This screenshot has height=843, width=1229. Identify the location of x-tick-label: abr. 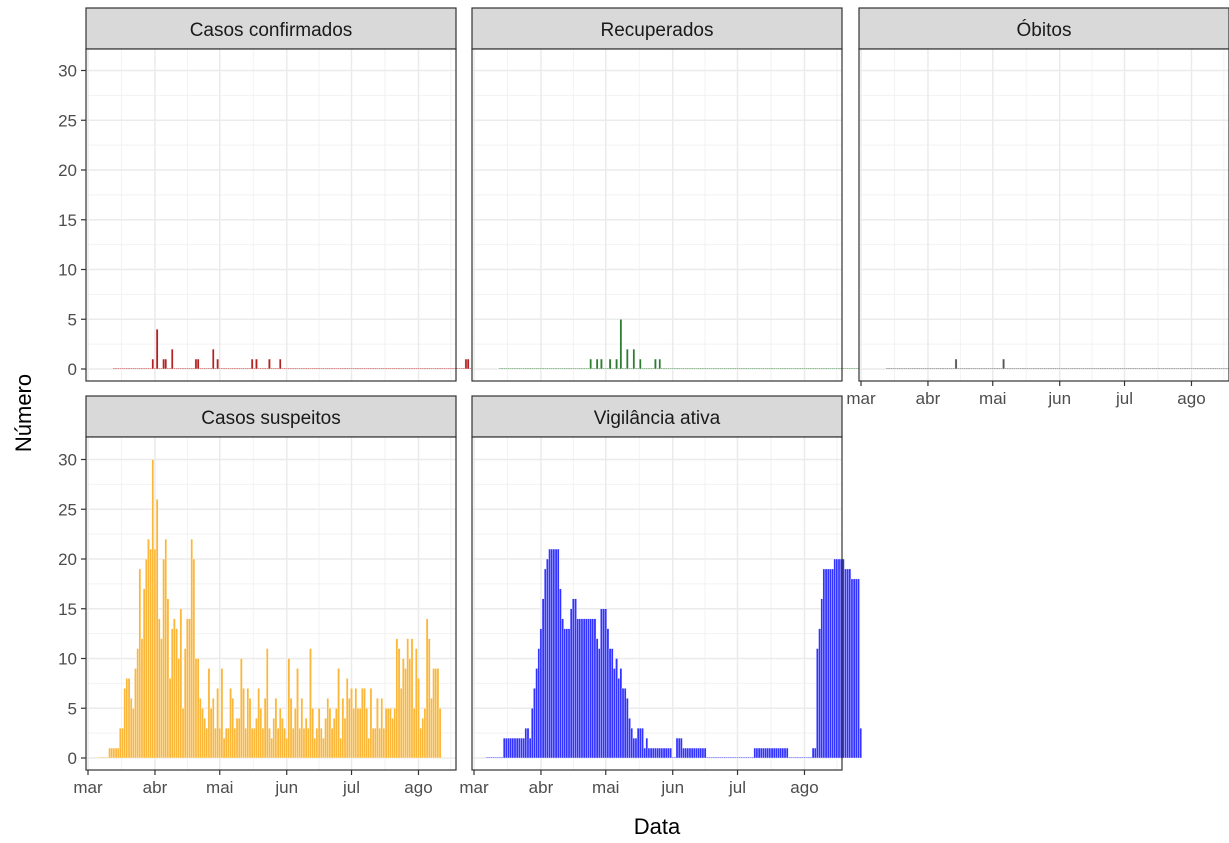
(541, 787).